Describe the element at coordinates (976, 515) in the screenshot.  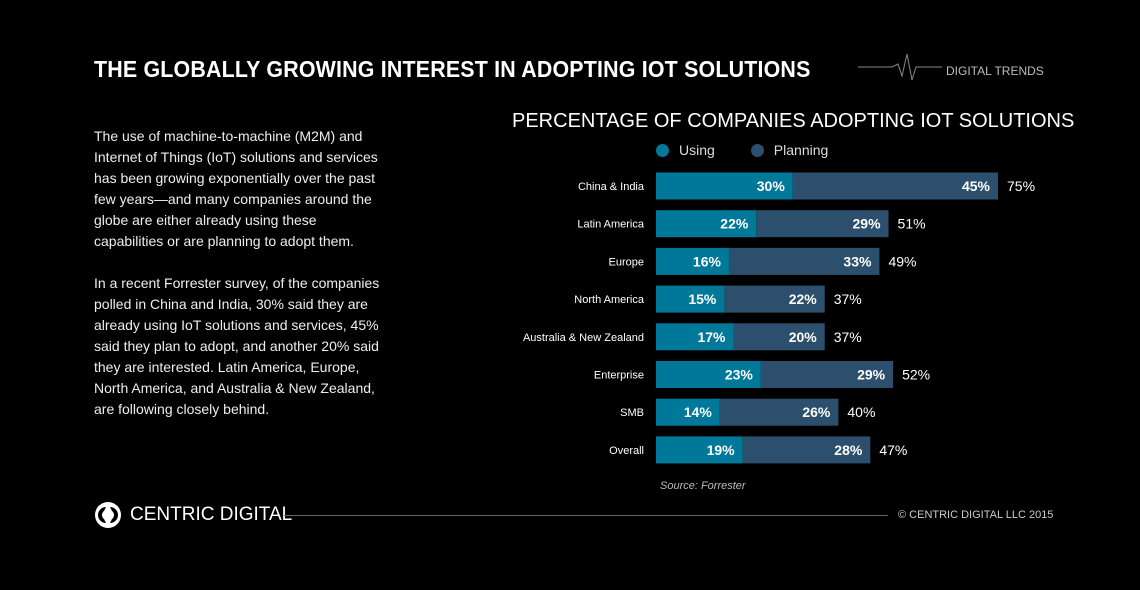
I see `copyright: © CENTRIC DIGITAL LLC 2015` at that location.